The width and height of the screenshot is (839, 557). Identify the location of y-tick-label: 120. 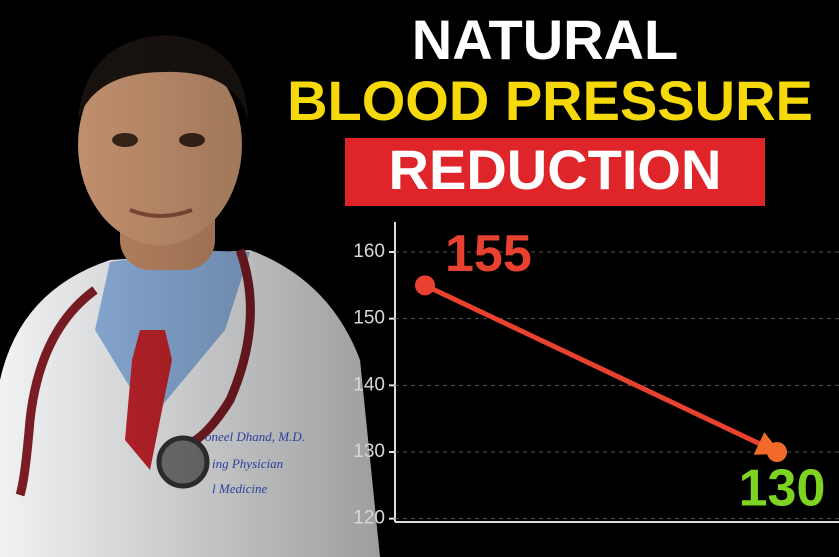
(369, 518).